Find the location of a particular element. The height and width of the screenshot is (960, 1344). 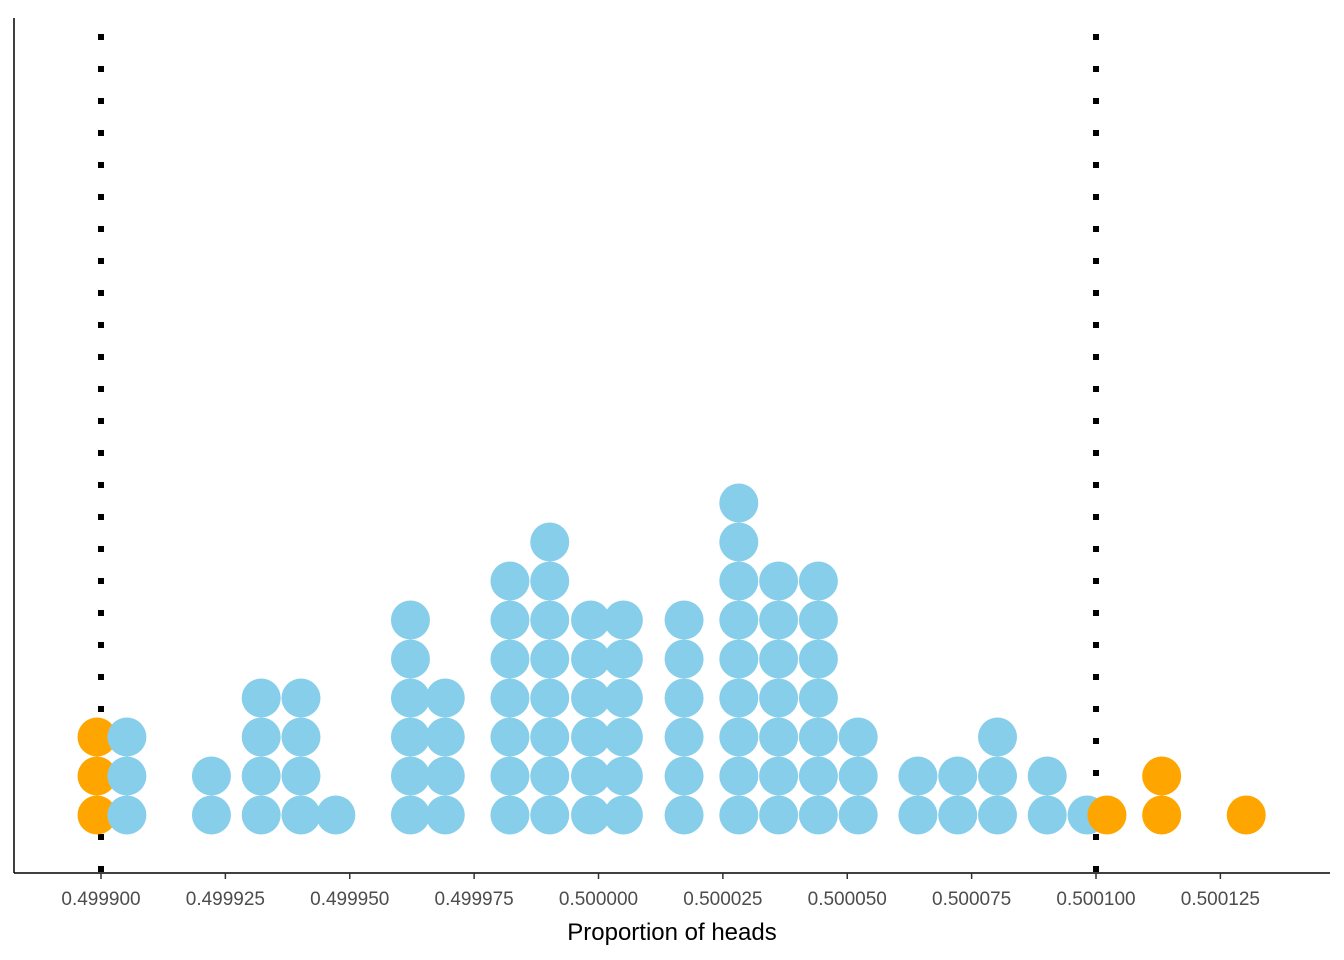

x-tick-label-3: 0.499950 is located at coordinates (349, 899).